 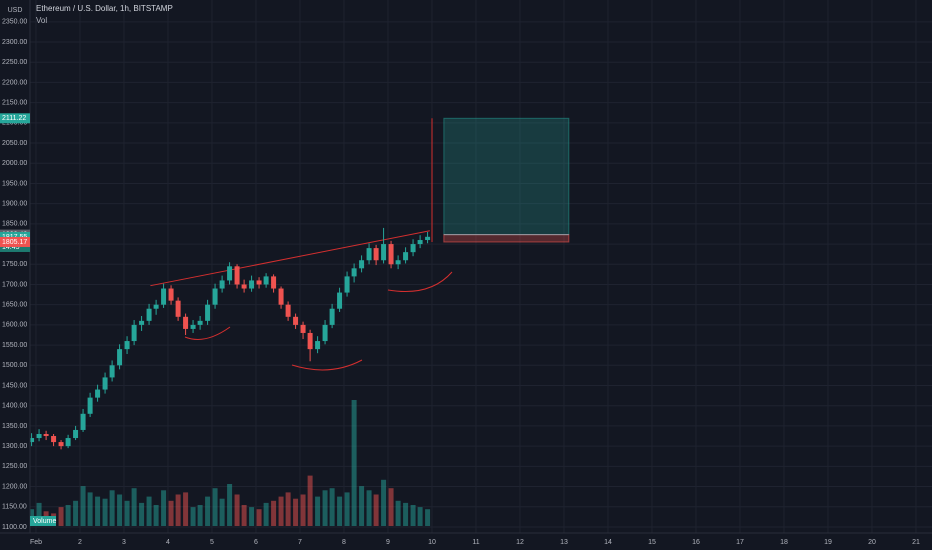 I want to click on x-tick-label: 10, so click(x=432, y=542).